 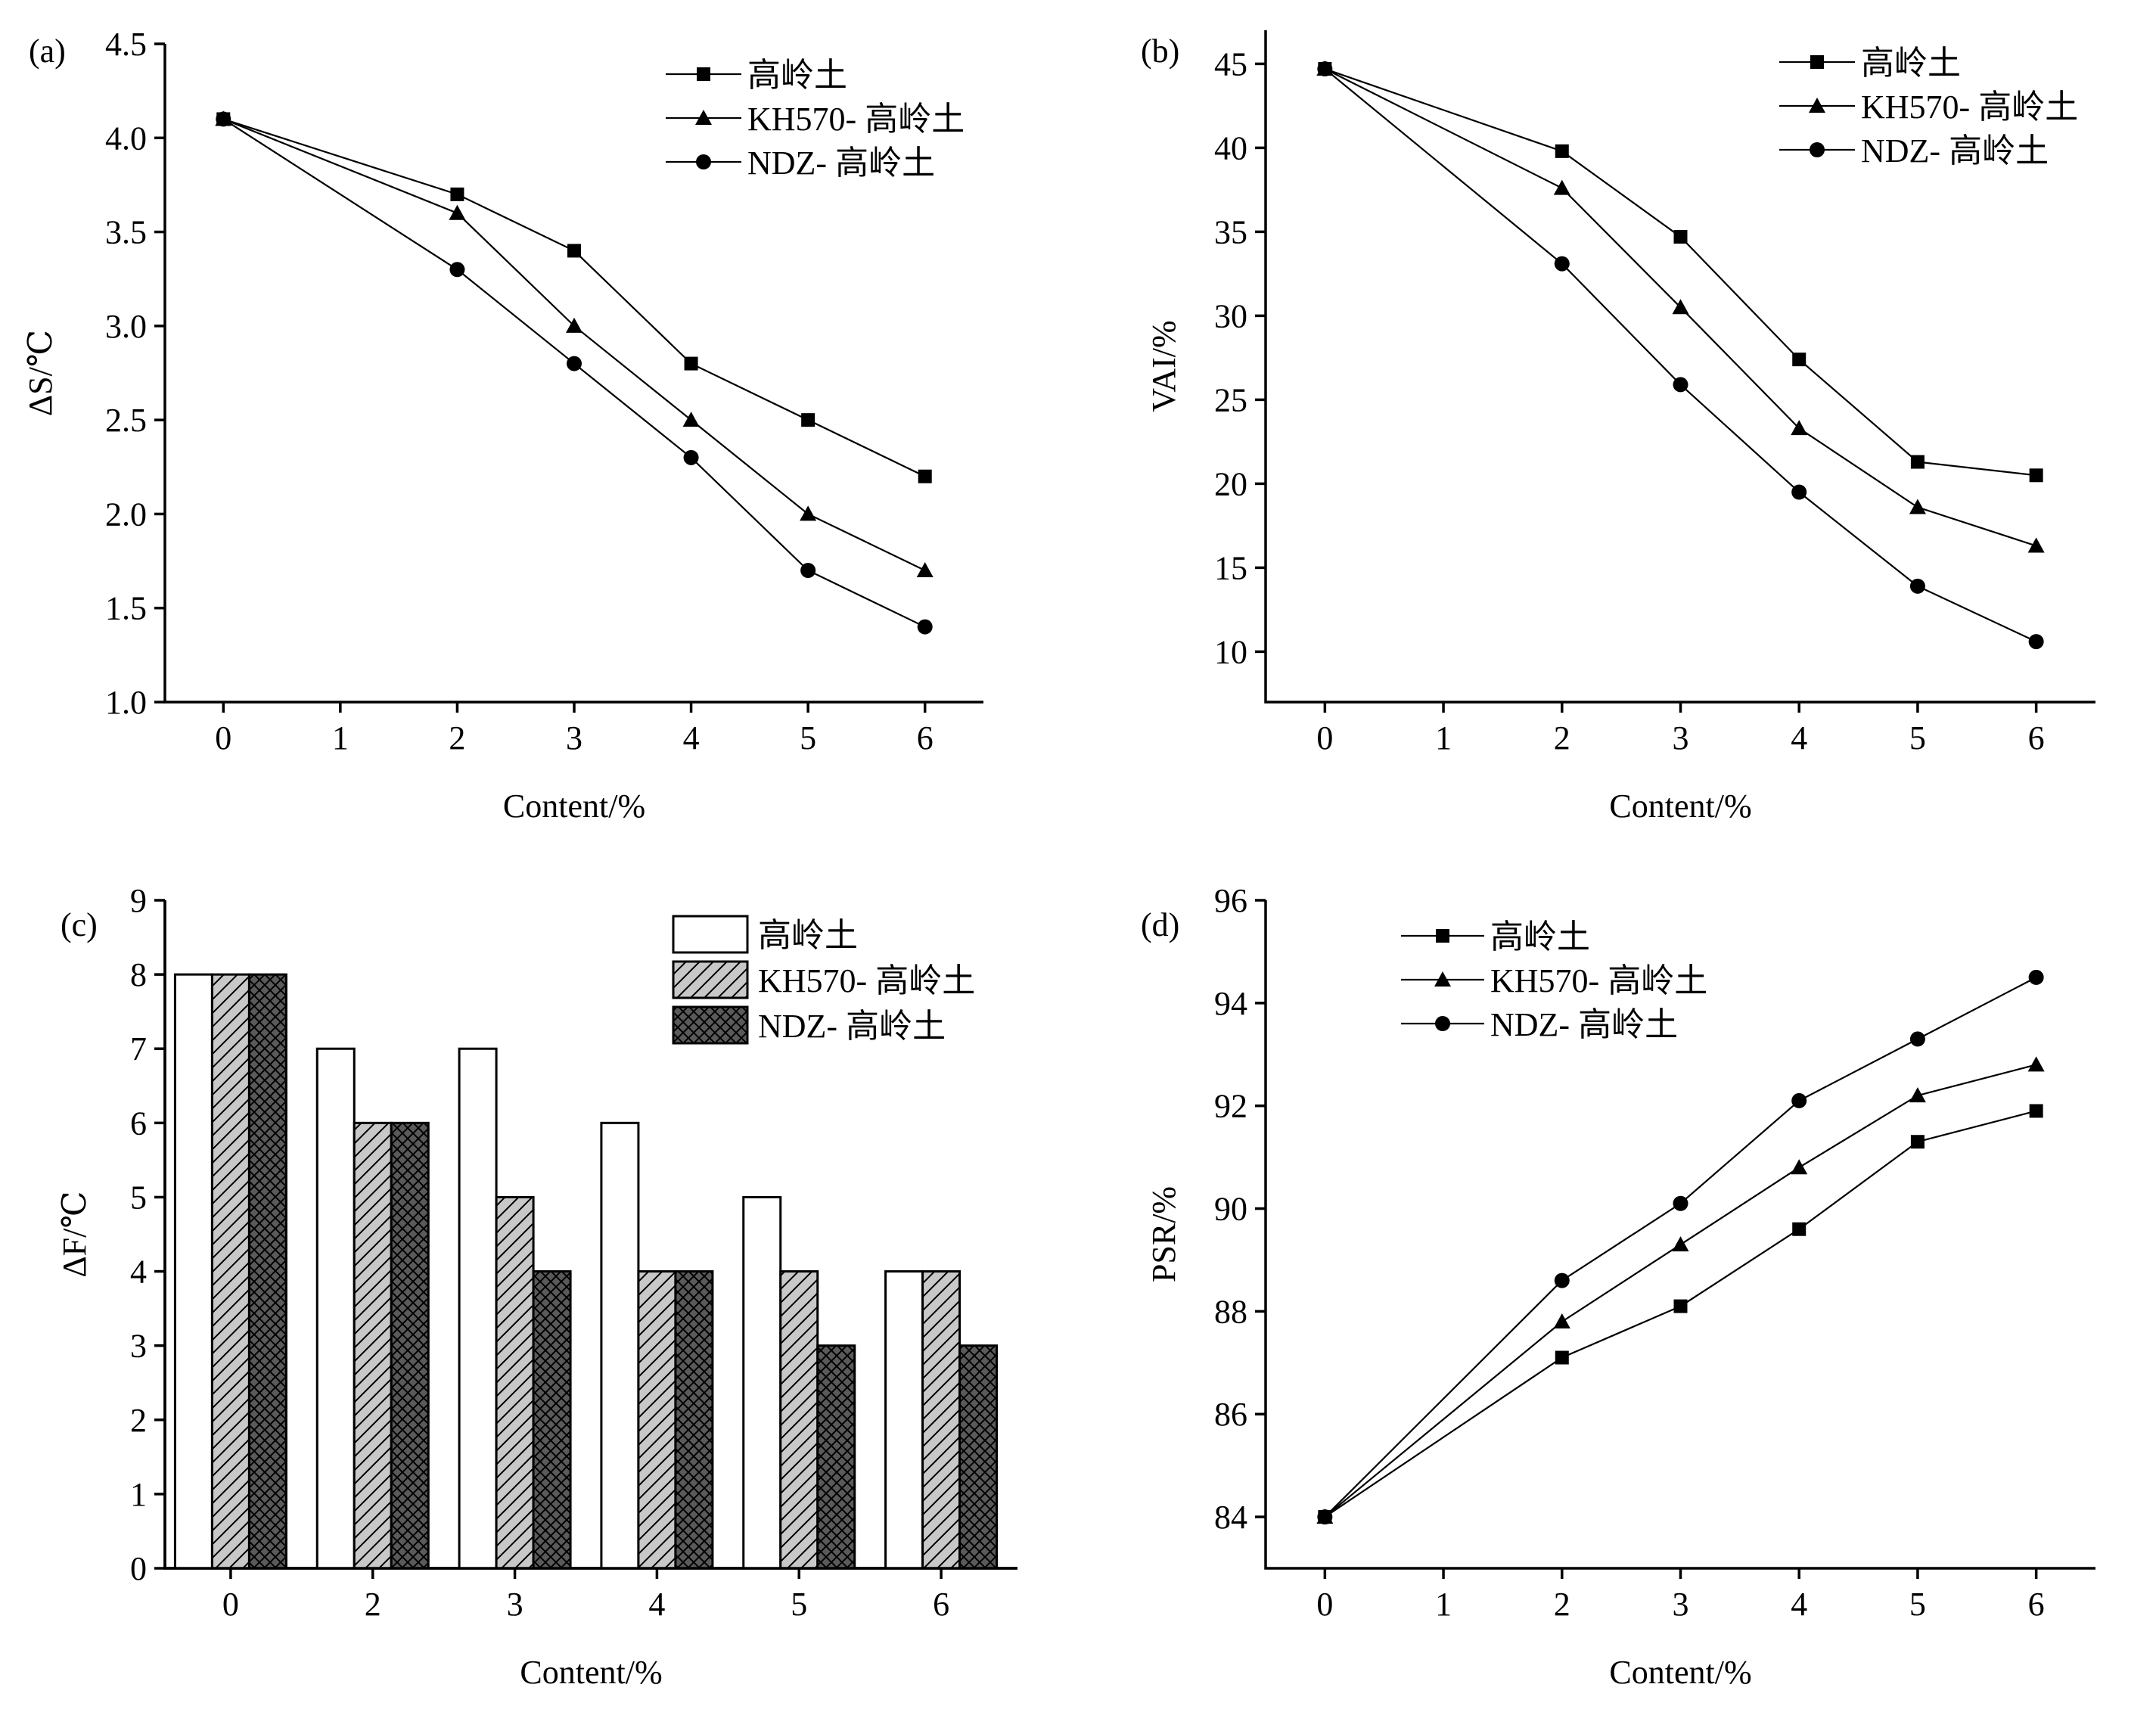 What do you see at coordinates (138, 1048) in the screenshot?
I see `y-tick-label: 7` at bounding box center [138, 1048].